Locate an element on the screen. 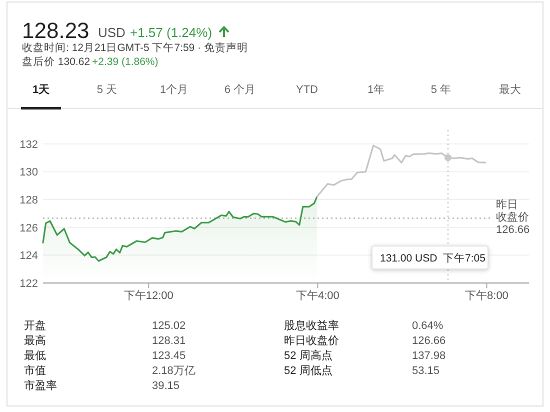  text: 股息收益率 is located at coordinates (311, 325).